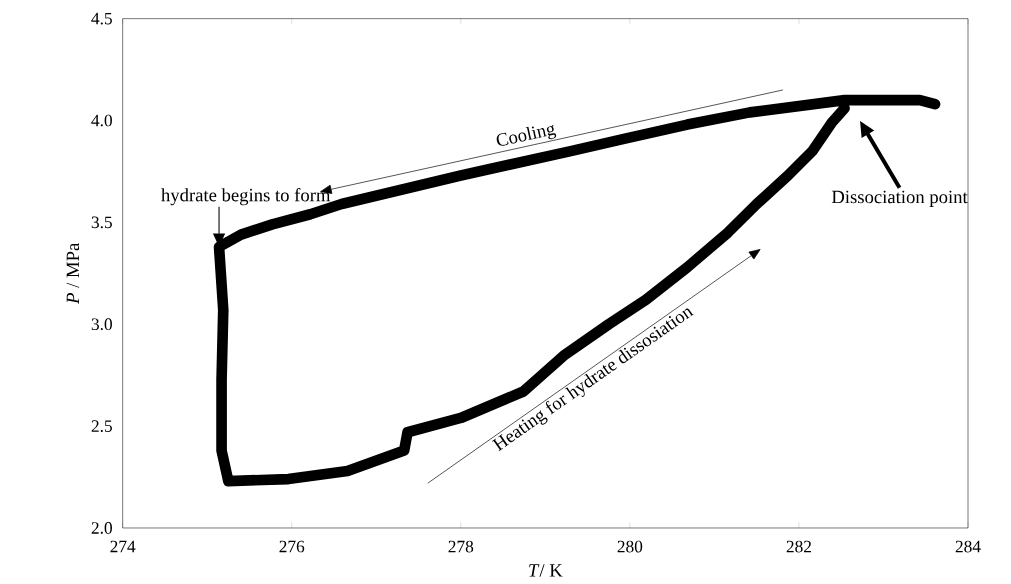 The width and height of the screenshot is (1011, 584). I want to click on annotation: hydrate begins to form, so click(246, 197).